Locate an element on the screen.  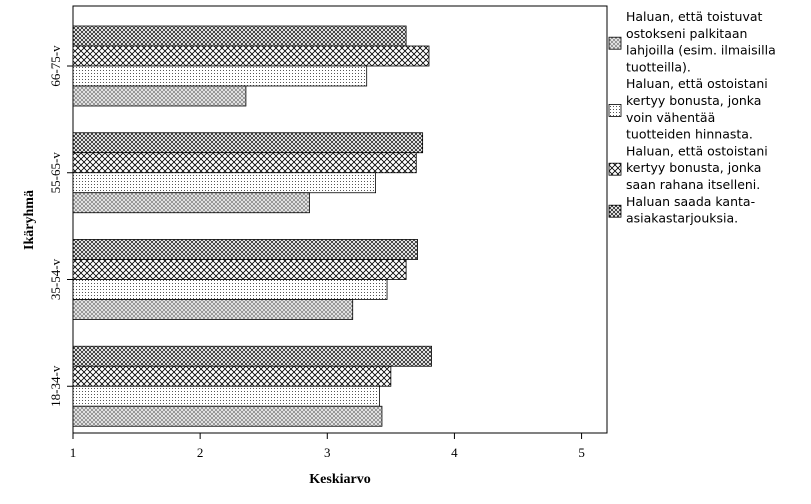
y-axis-title: Ikäryhmä is located at coordinates (29, 220).